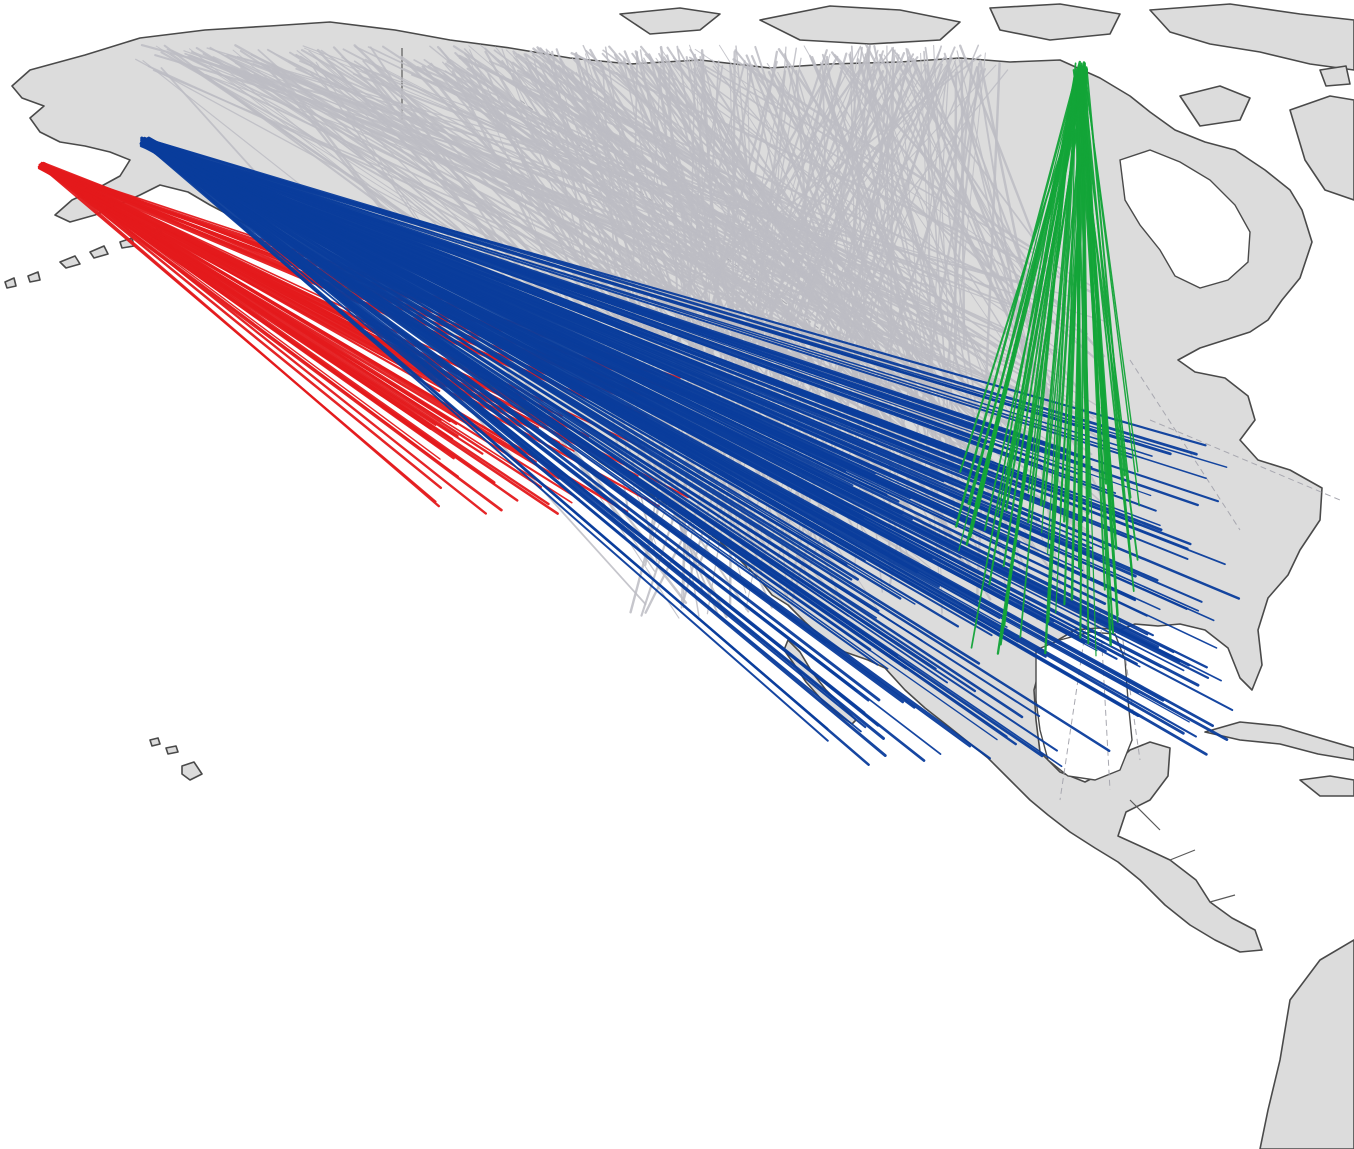 The height and width of the screenshot is (1149, 1354). I want to click on greenland-edge, so click(1321, 148).